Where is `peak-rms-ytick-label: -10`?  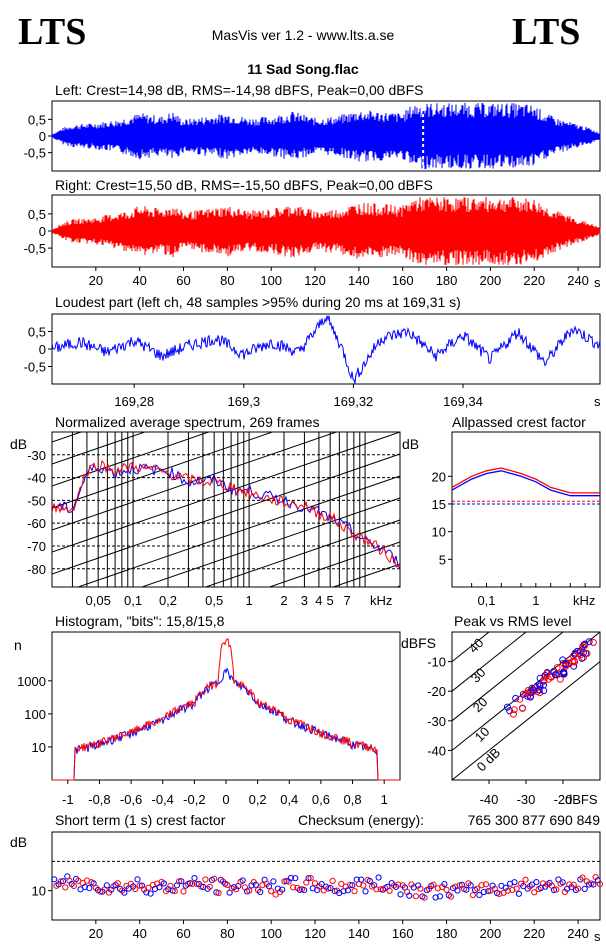 peak-rms-ytick-label: -10 is located at coordinates (436, 662).